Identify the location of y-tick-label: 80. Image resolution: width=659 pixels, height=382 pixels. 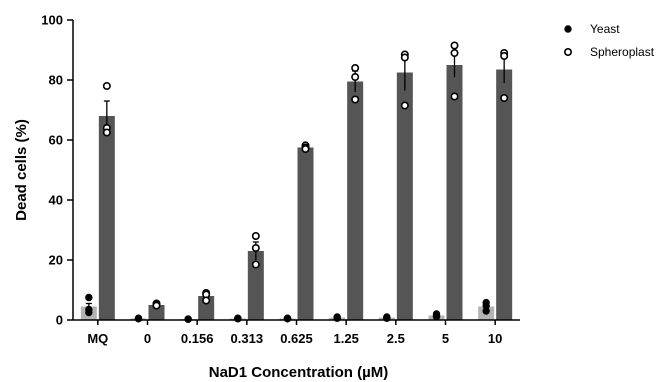
(56, 80).